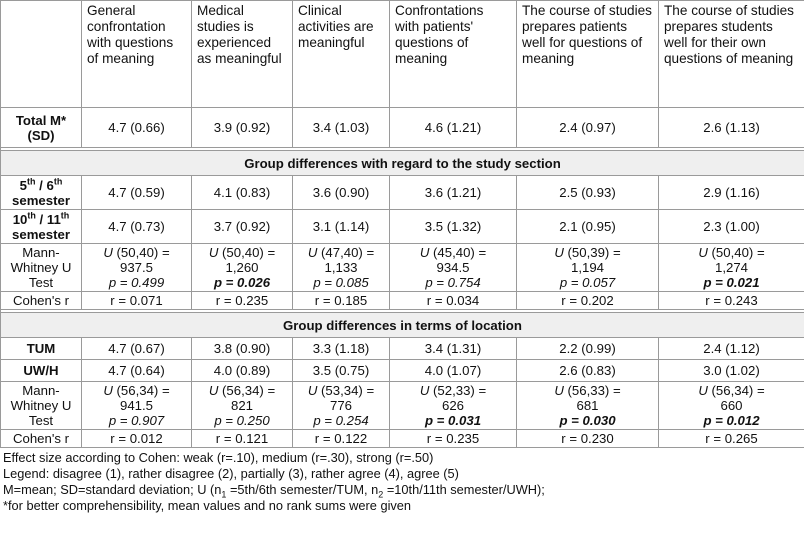 Image resolution: width=804 pixels, height=549 pixels. What do you see at coordinates (731, 420) in the screenshot?
I see `p-value: p = 0.012` at bounding box center [731, 420].